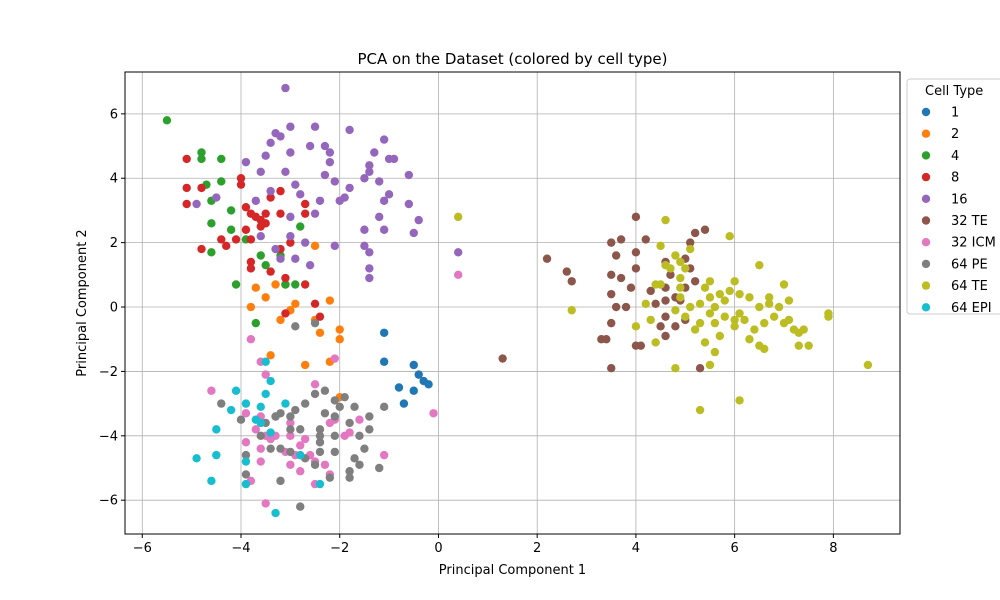 This screenshot has width=1000, height=600. I want to click on legend-label: 1, so click(955, 113).